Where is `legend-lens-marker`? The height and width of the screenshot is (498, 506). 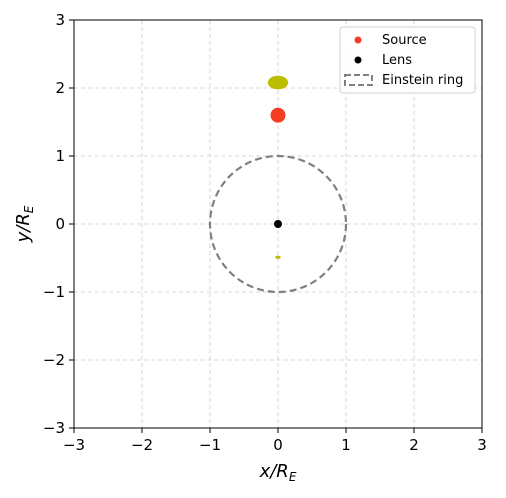 legend-lens-marker is located at coordinates (358, 60).